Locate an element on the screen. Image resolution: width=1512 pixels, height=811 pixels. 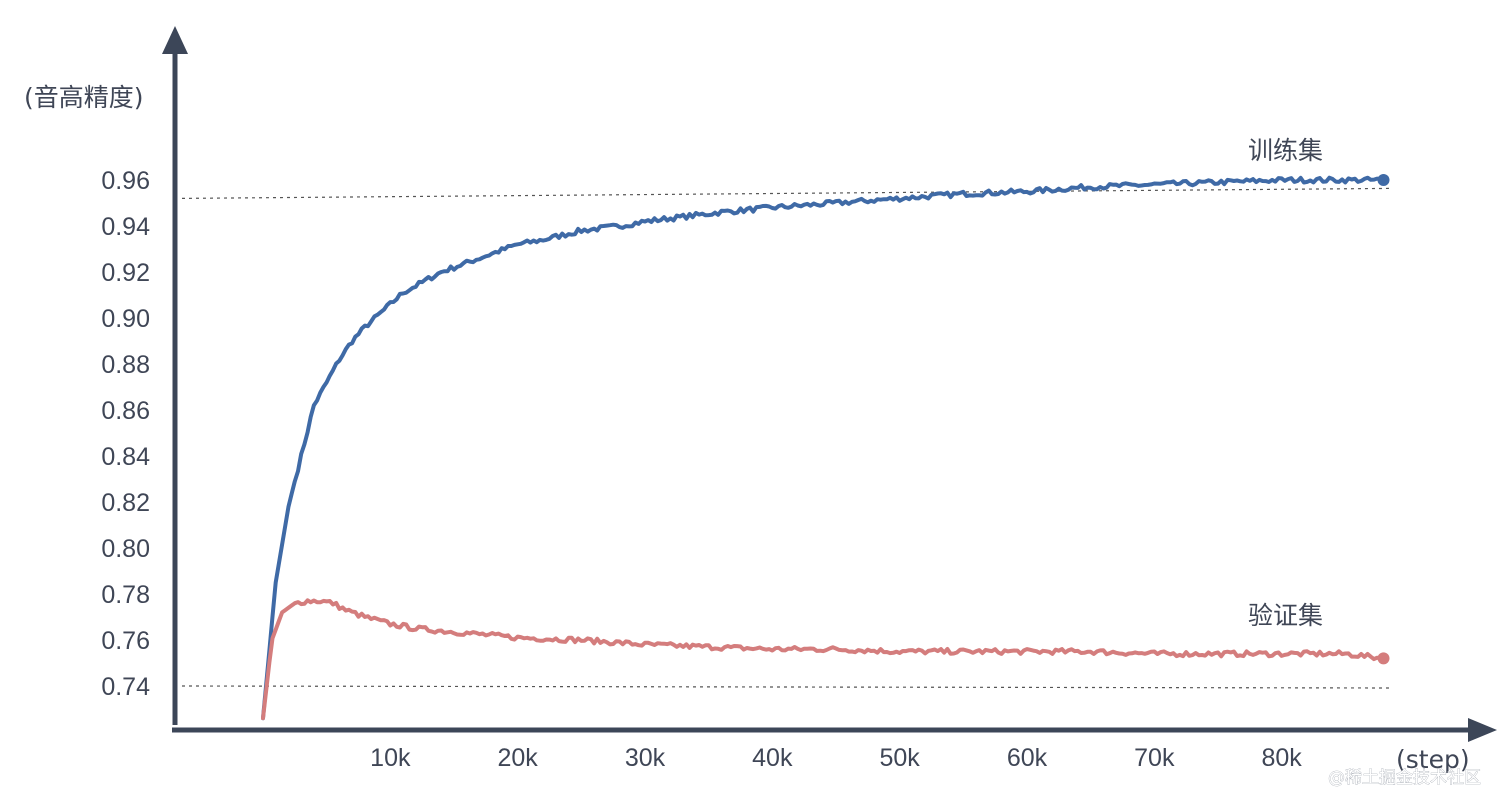
x-tick-label: 60k is located at coordinates (1027, 758).